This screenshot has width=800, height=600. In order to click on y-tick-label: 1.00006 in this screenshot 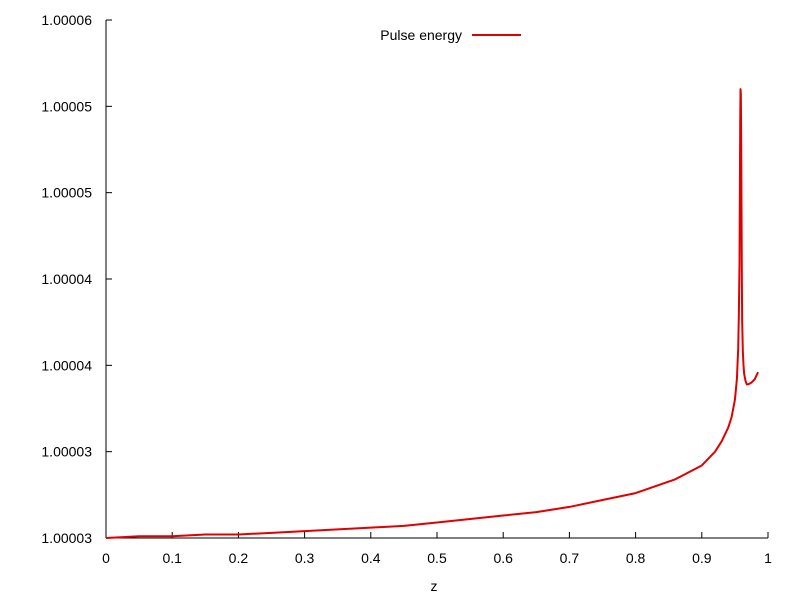, I will do `click(66, 20)`.